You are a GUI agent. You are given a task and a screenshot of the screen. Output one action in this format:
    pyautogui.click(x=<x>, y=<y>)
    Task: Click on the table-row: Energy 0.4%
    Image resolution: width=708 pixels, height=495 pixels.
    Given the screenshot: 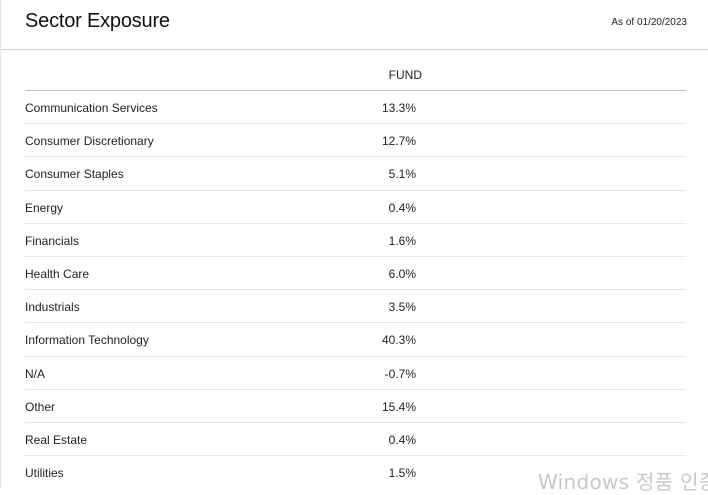 What is the action you would take?
    pyautogui.click(x=355, y=207)
    